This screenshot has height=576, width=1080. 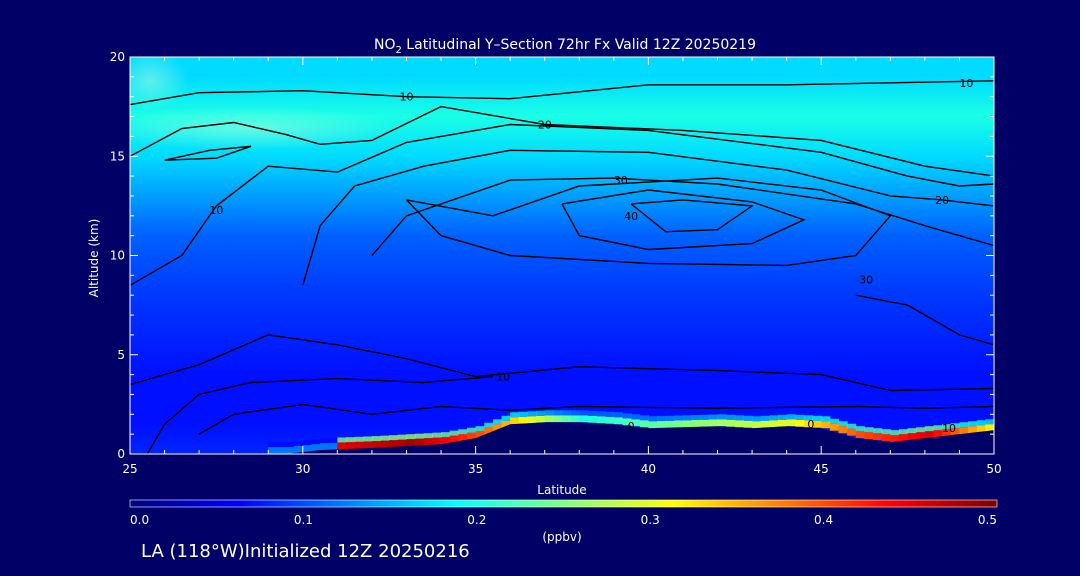 What do you see at coordinates (117, 156) in the screenshot?
I see `y-tick-label: 15` at bounding box center [117, 156].